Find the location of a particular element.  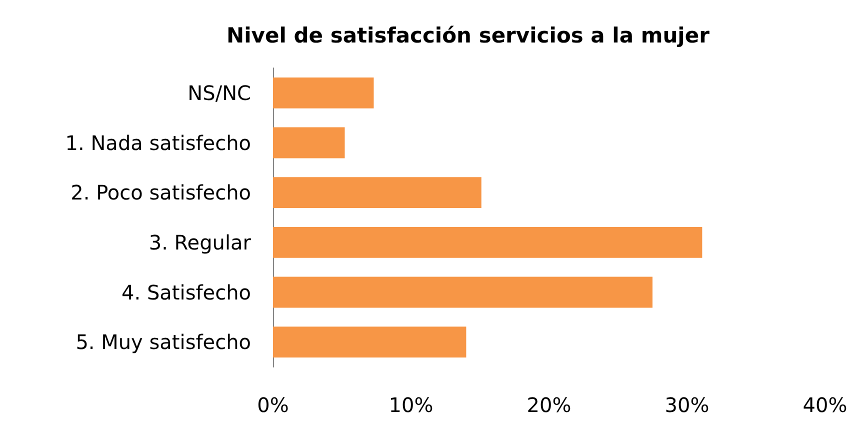

y-tick-label: 4. Satisfecho is located at coordinates (186, 292).